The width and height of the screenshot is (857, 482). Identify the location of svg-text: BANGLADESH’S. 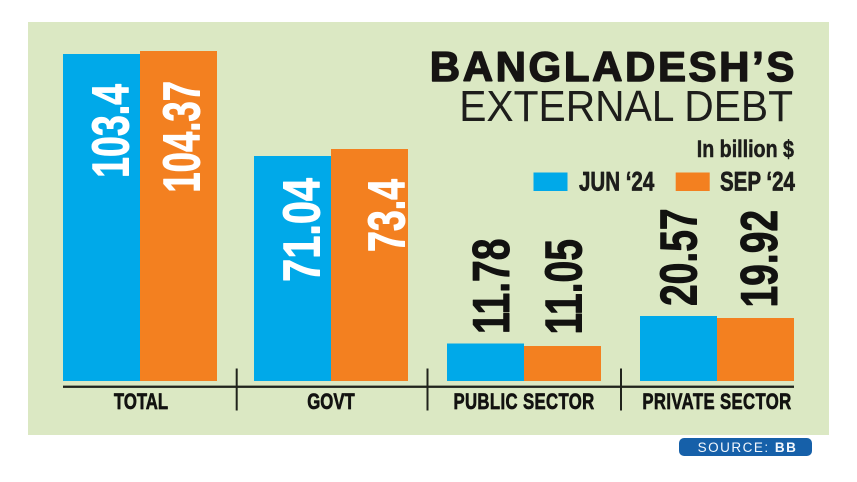
(613, 66).